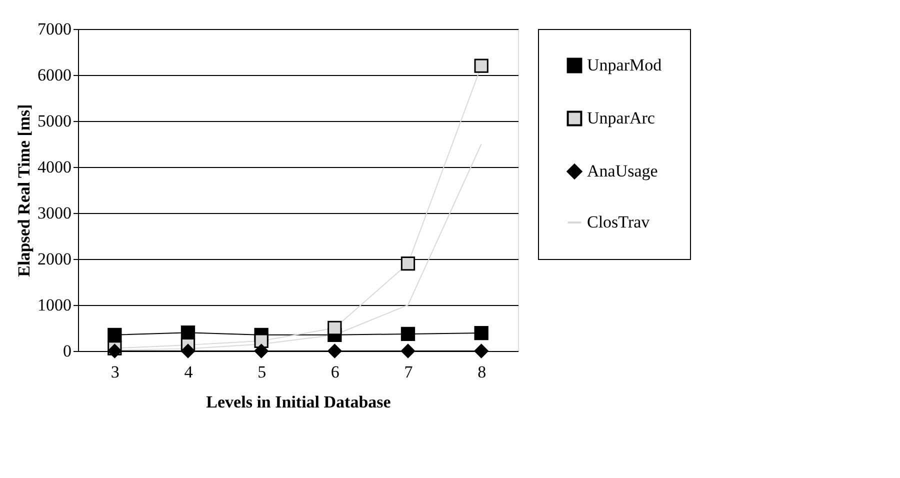 This screenshot has width=900, height=478. What do you see at coordinates (189, 372) in the screenshot?
I see `x-tick-label: 4` at bounding box center [189, 372].